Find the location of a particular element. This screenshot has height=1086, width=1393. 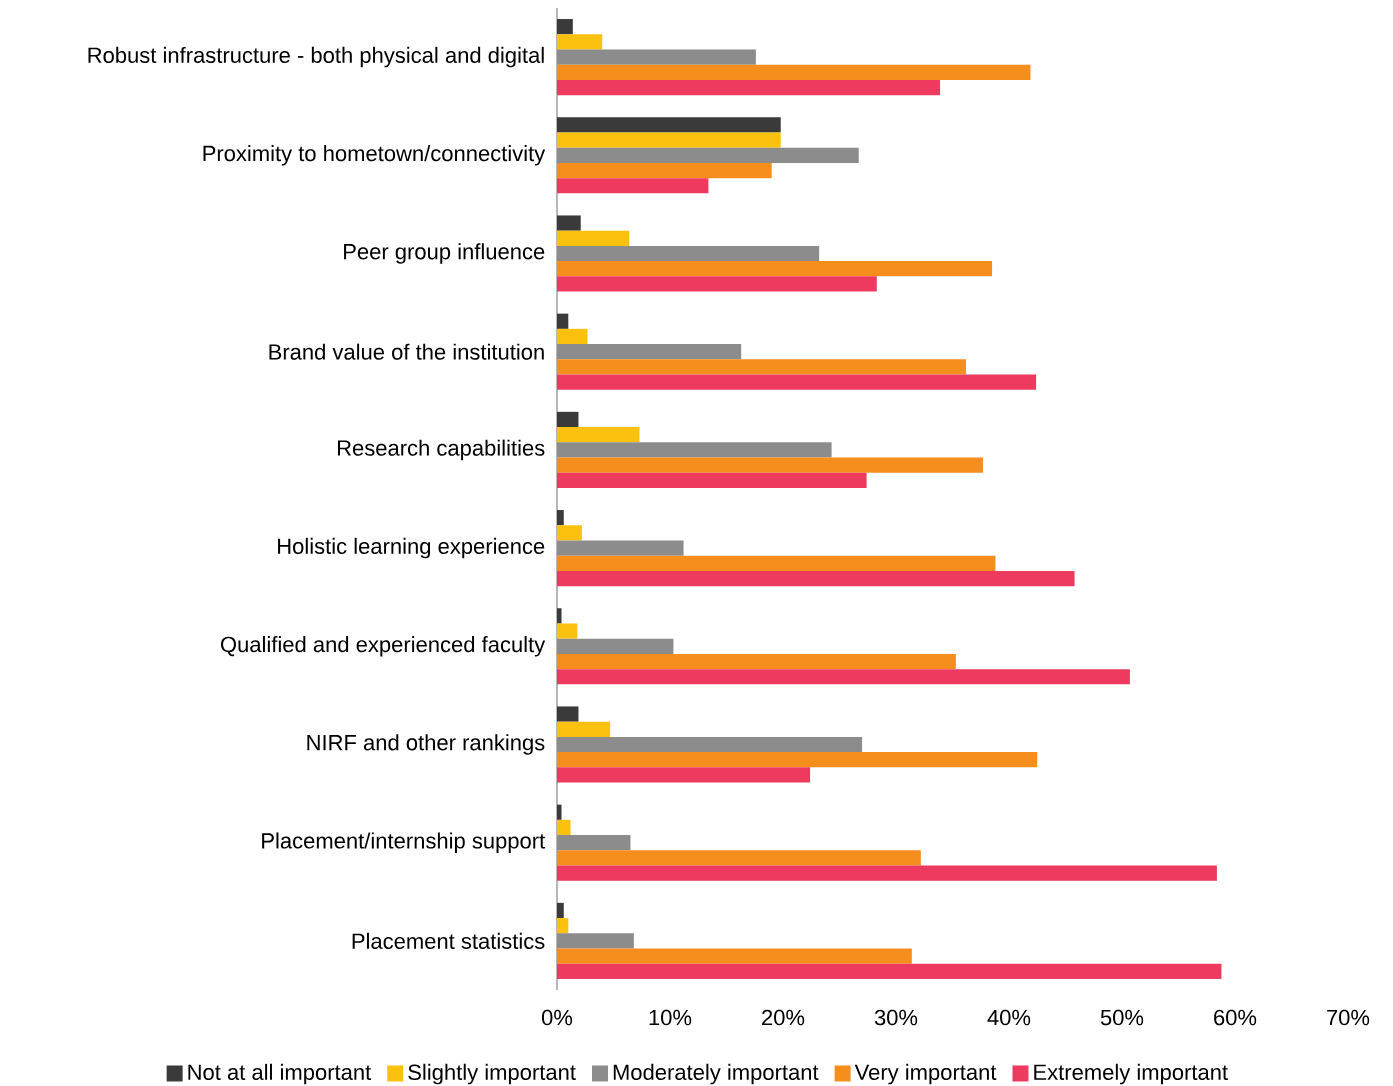

x-tick-label: 20% is located at coordinates (783, 1017).